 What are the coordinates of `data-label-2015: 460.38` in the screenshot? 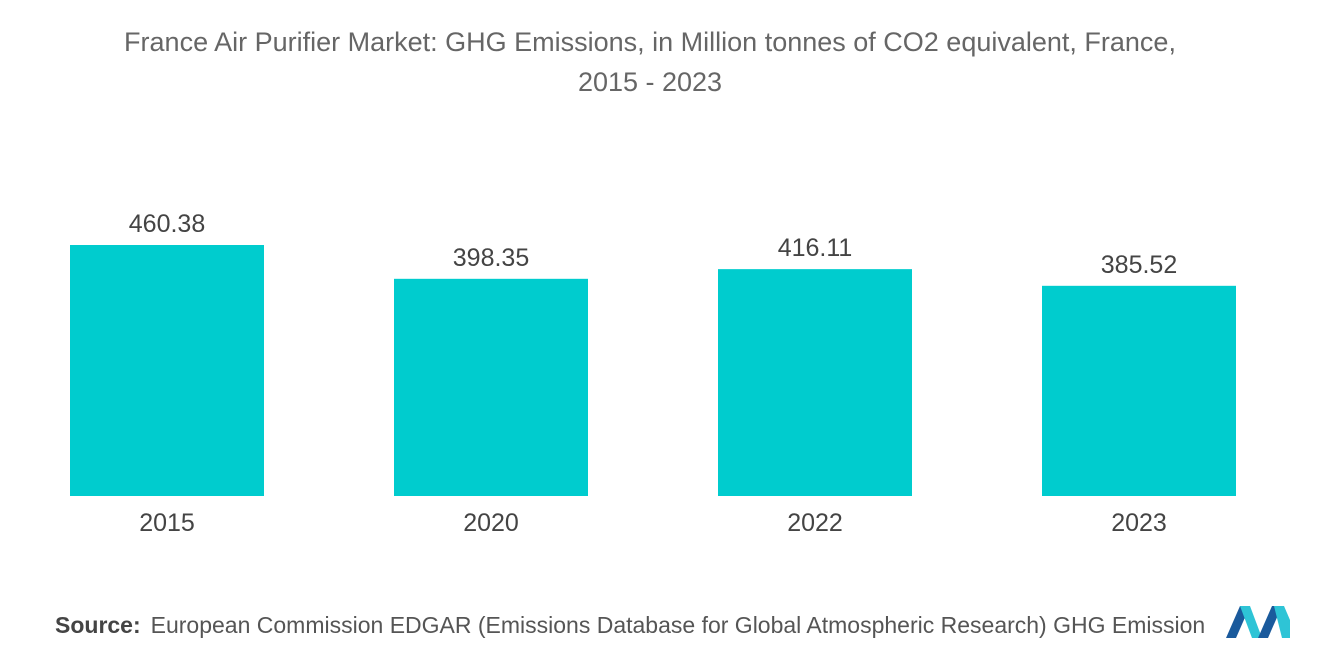 It's located at (167, 224).